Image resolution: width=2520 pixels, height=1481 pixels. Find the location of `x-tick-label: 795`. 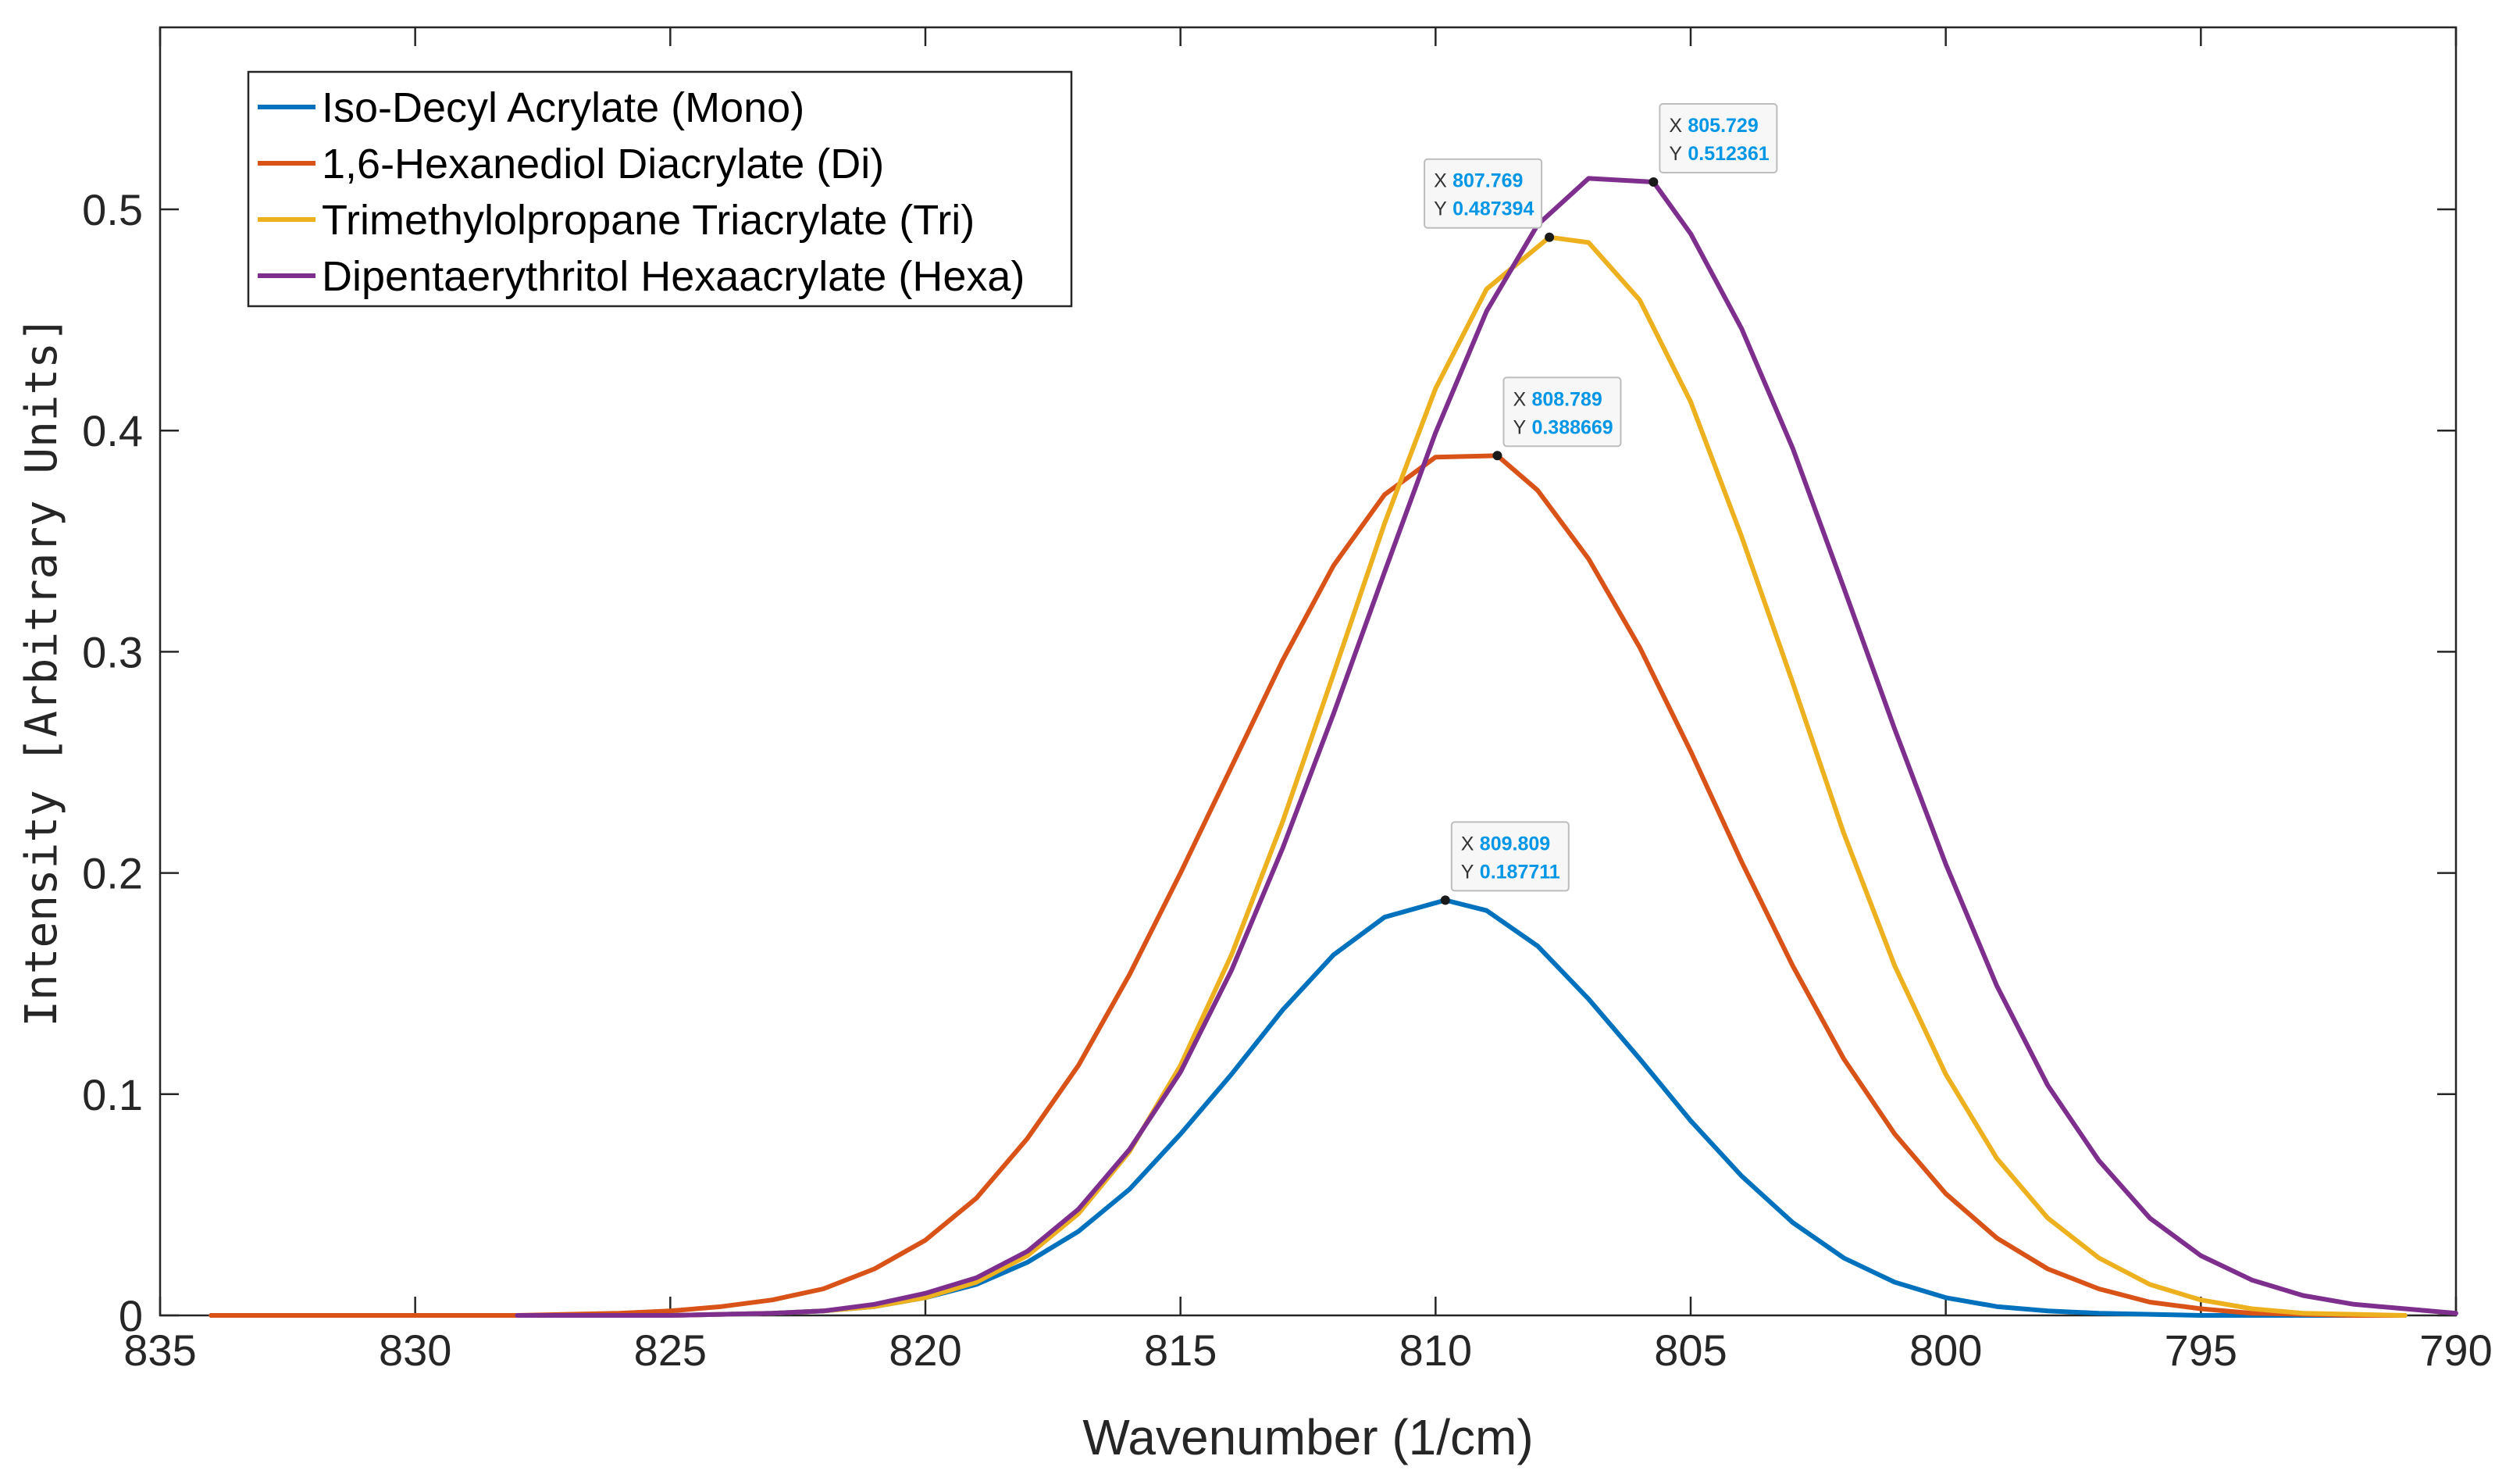

x-tick-label: 795 is located at coordinates (2201, 1350).